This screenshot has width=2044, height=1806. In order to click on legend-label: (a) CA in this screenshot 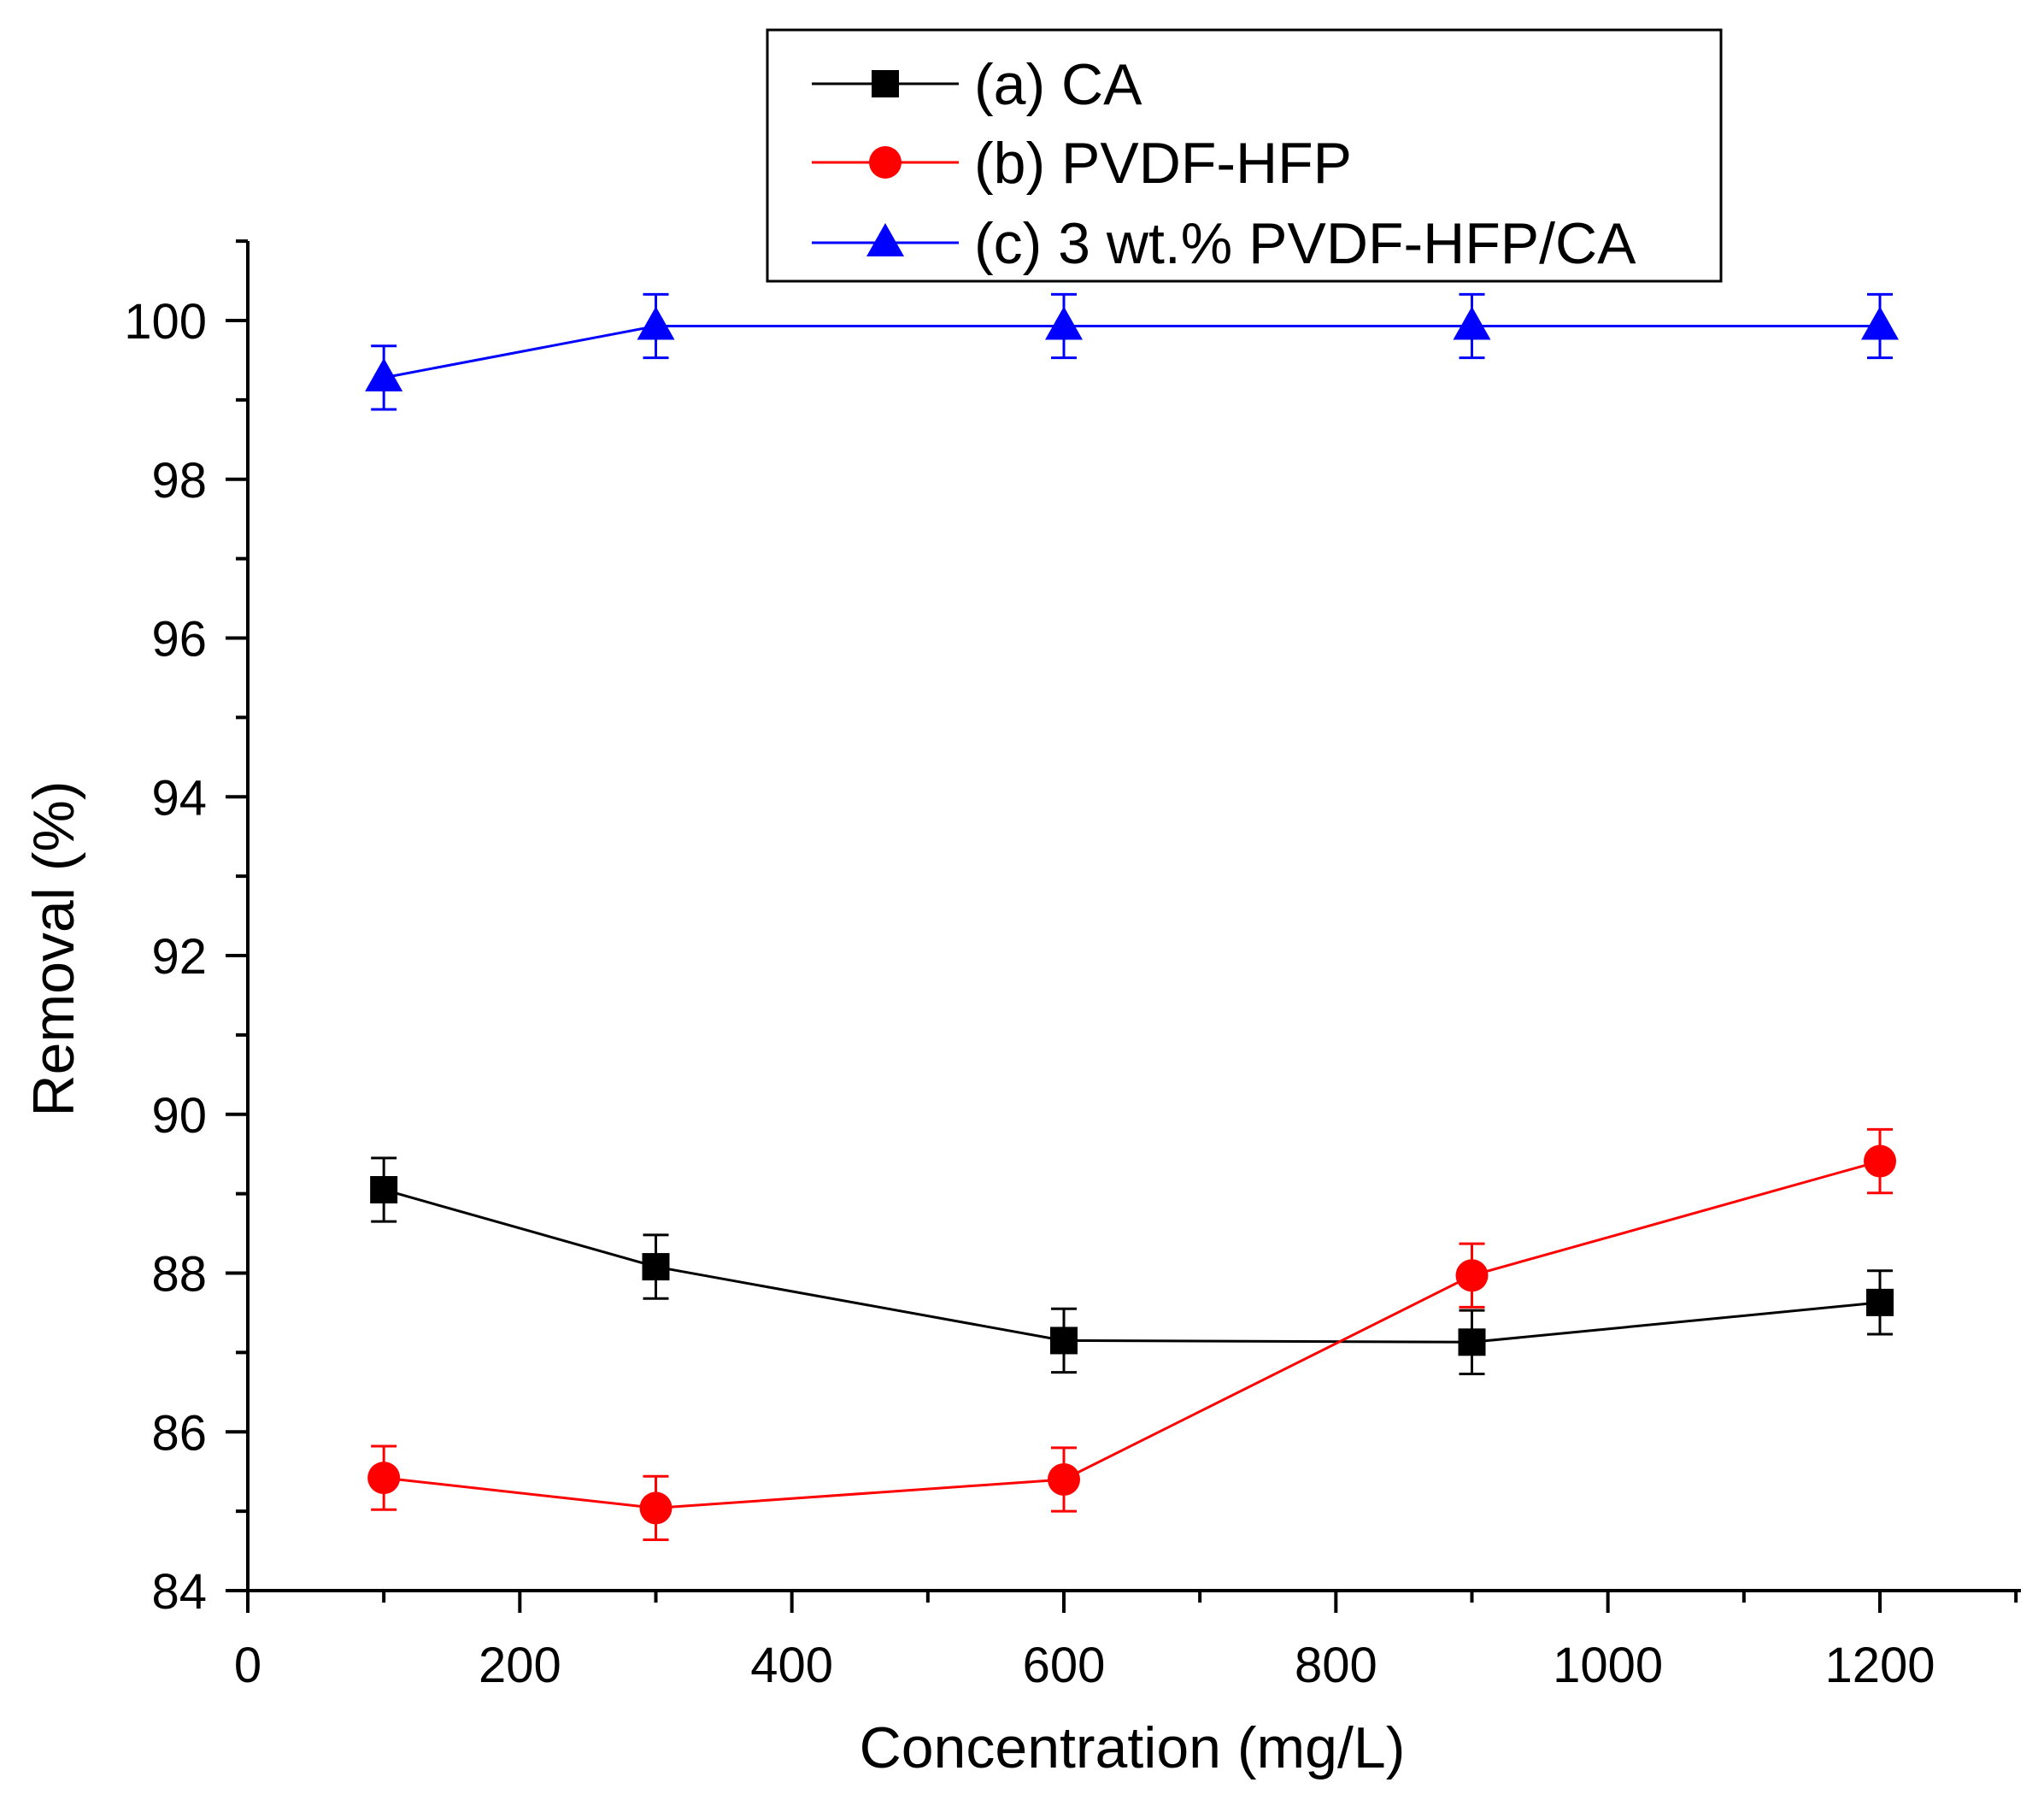, I will do `click(1058, 84)`.